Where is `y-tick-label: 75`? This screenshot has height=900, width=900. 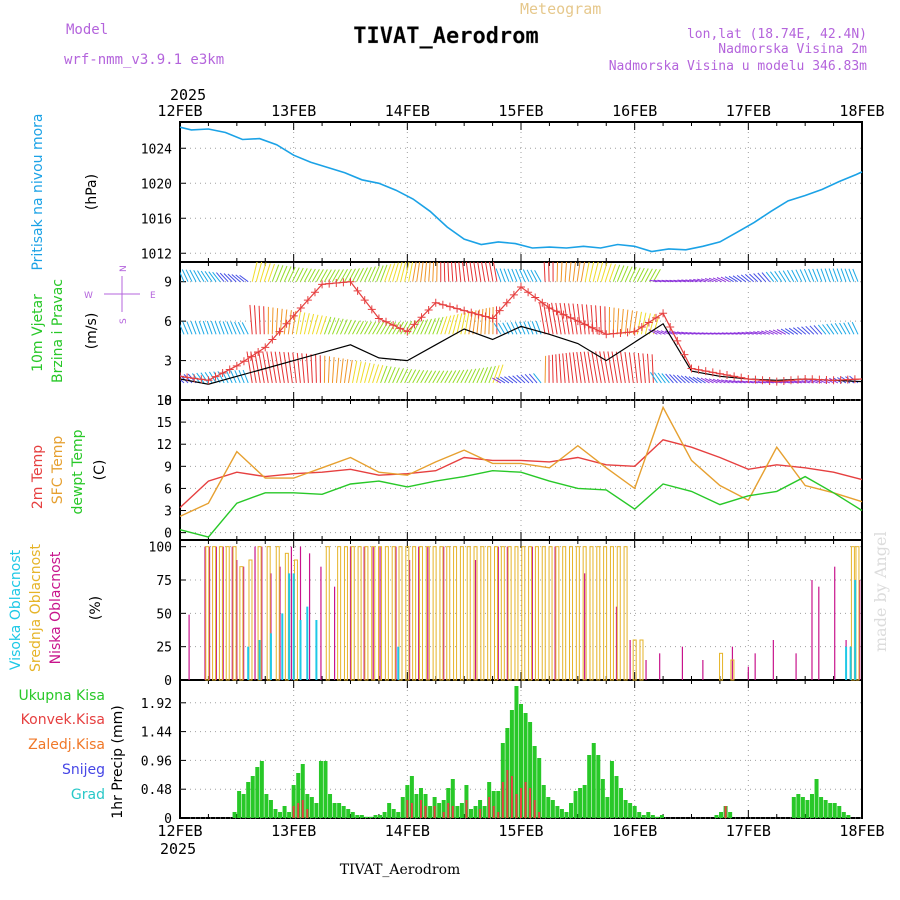 y-tick-label: 75 is located at coordinates (164, 581).